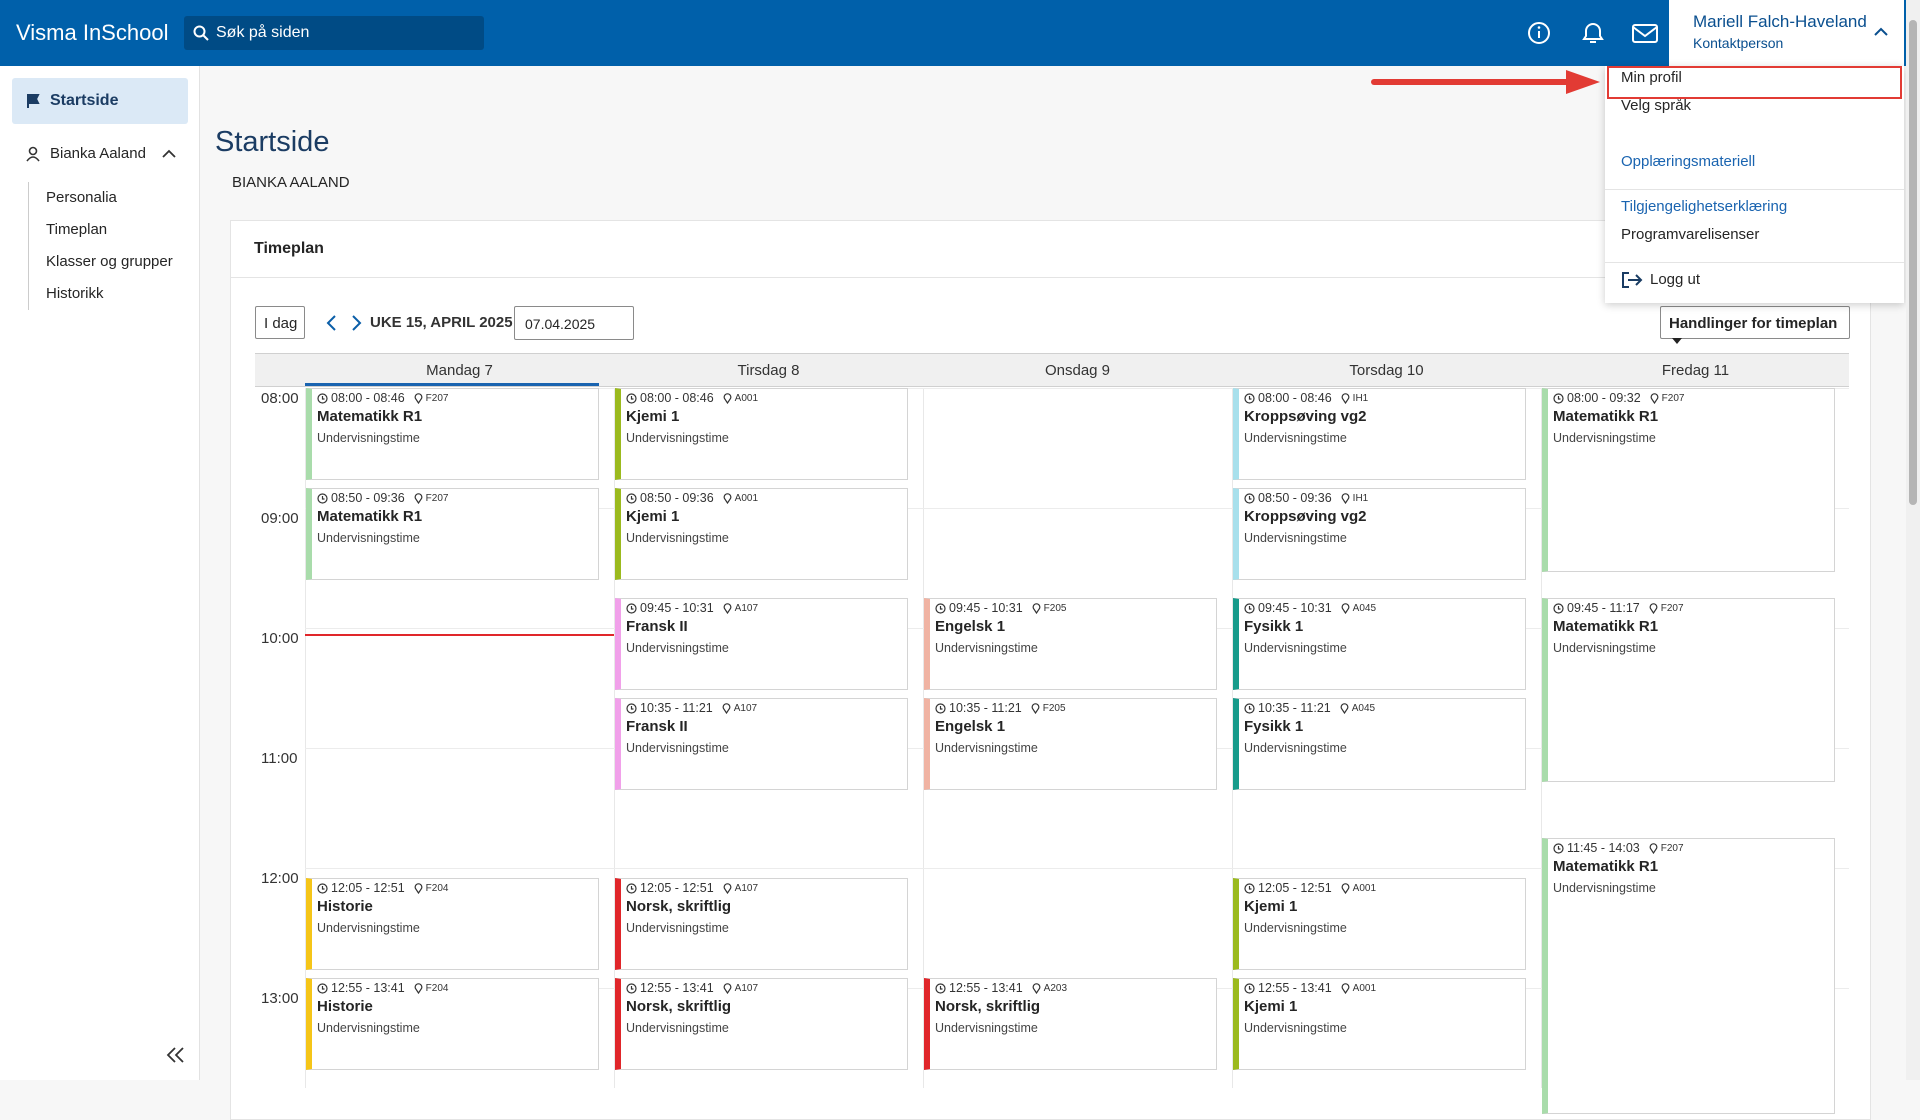 The width and height of the screenshot is (1920, 1120). Describe the element at coordinates (1384, 708) in the screenshot. I see `event-meta: 10:35 - 11:21 A045` at that location.